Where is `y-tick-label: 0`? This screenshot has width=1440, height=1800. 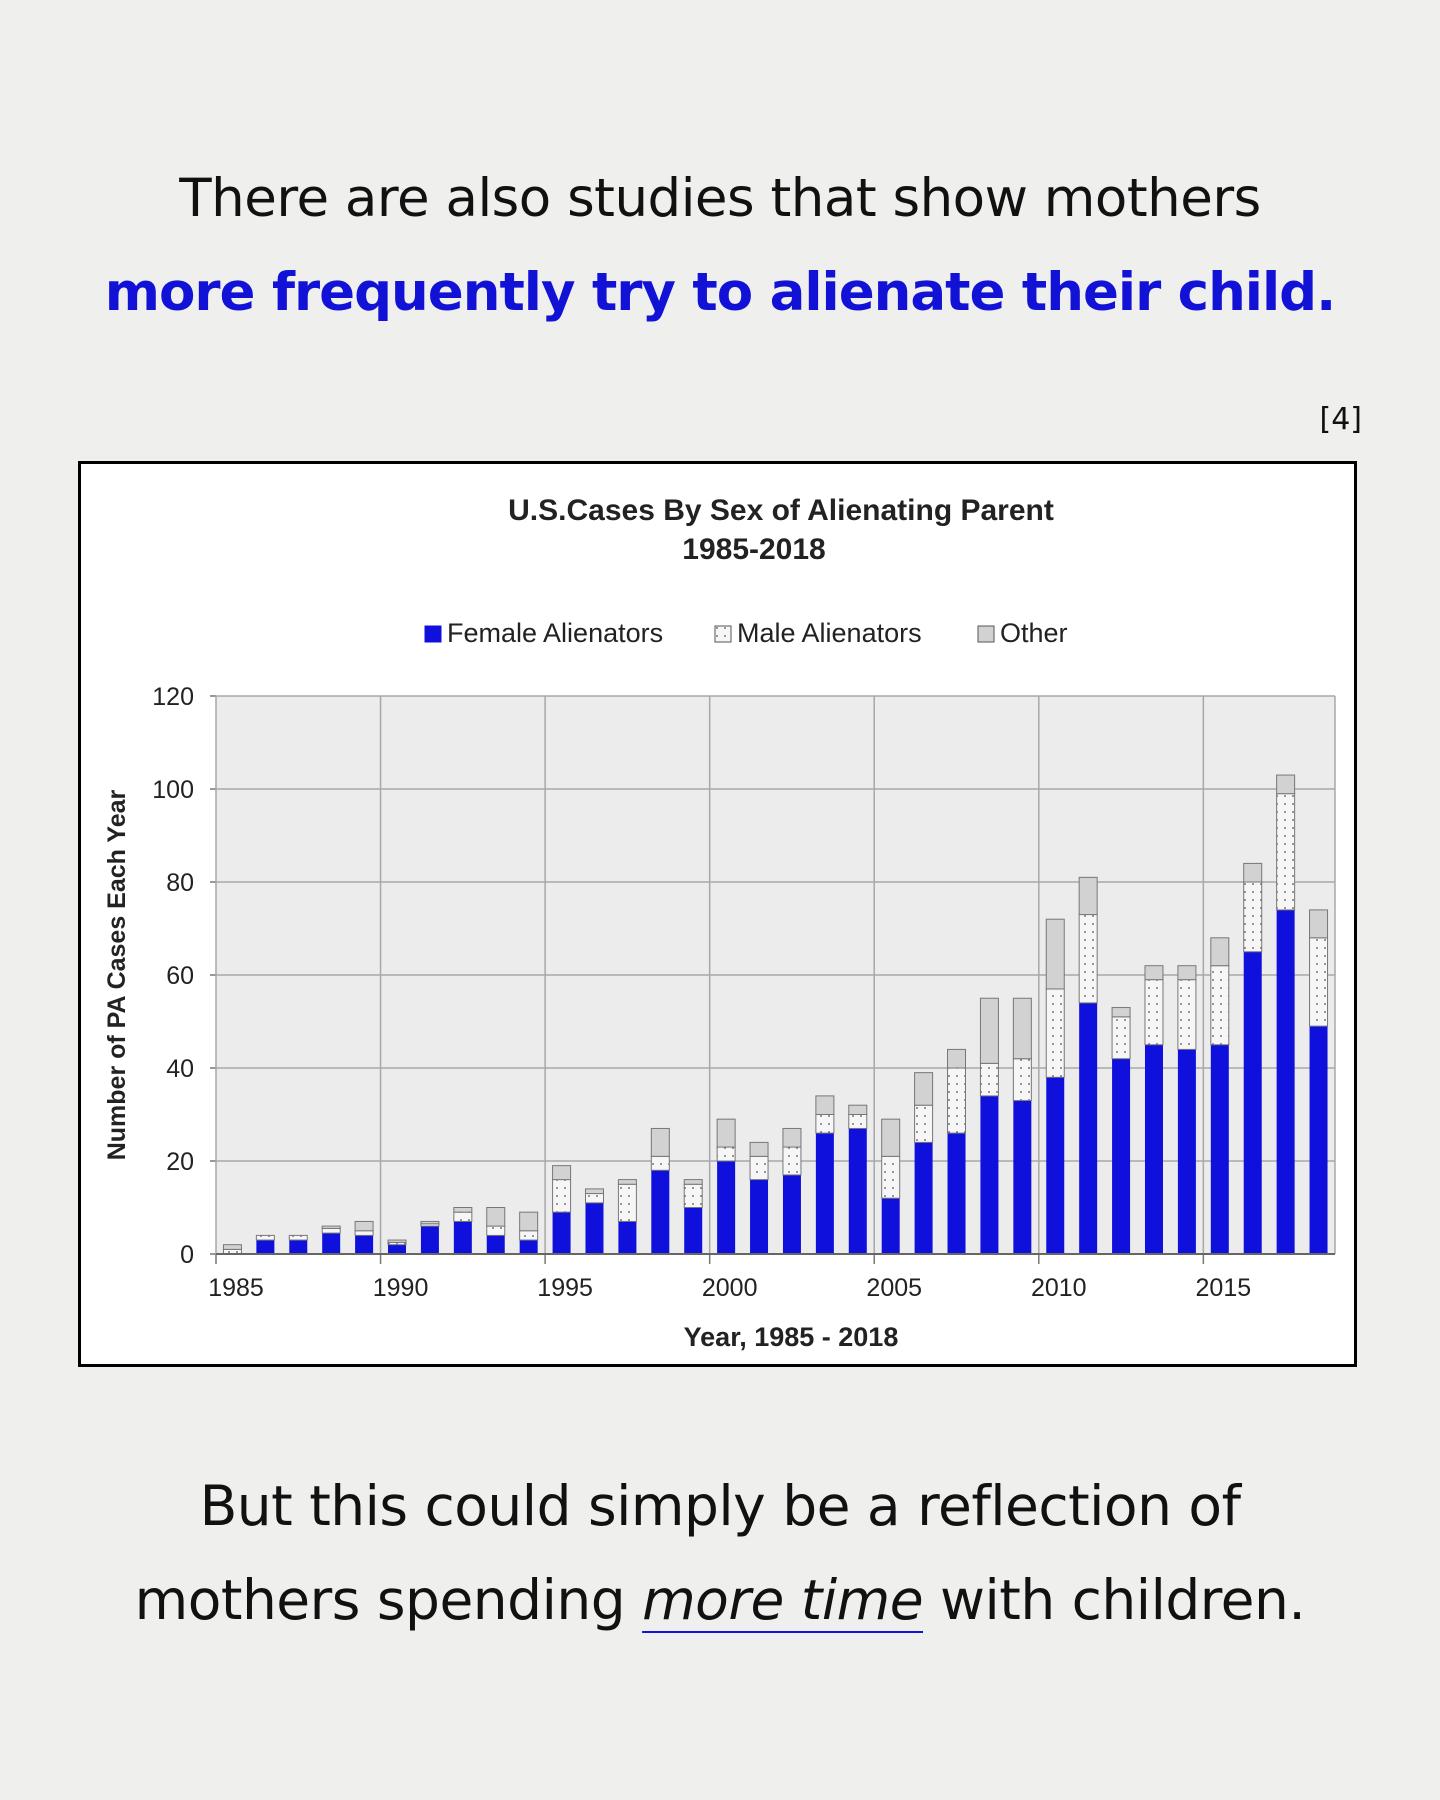 y-tick-label: 0 is located at coordinates (187, 1255).